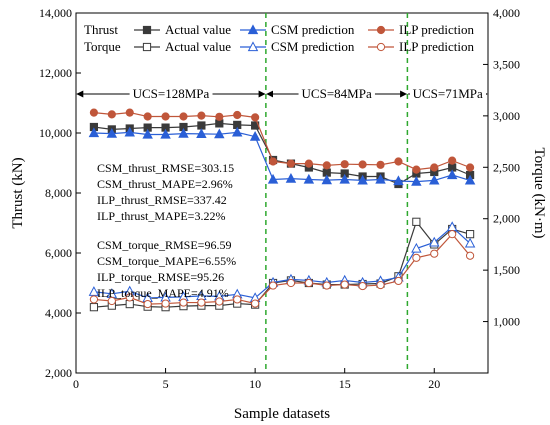 The image size is (550, 425). Describe the element at coordinates (58, 193) in the screenshot. I see `y-left-tick-label: 8,000` at that location.